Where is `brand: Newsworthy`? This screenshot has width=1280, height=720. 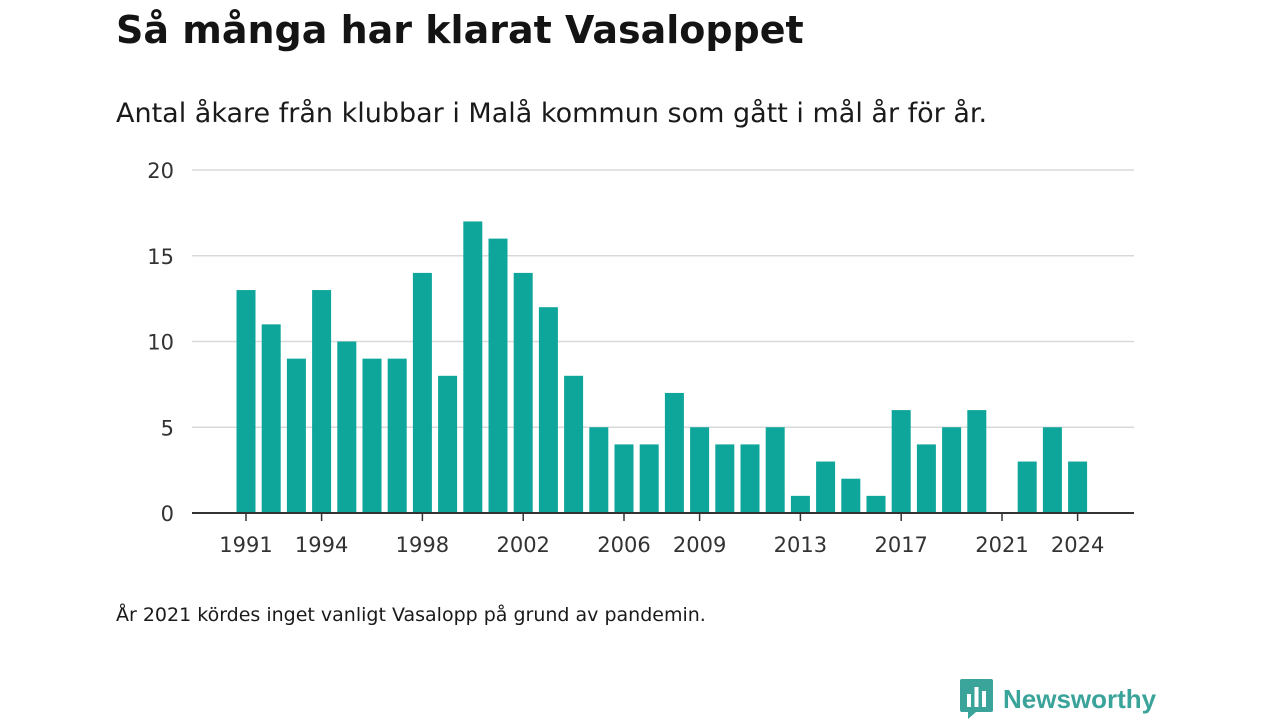
brand: Newsworthy is located at coordinates (1058, 699).